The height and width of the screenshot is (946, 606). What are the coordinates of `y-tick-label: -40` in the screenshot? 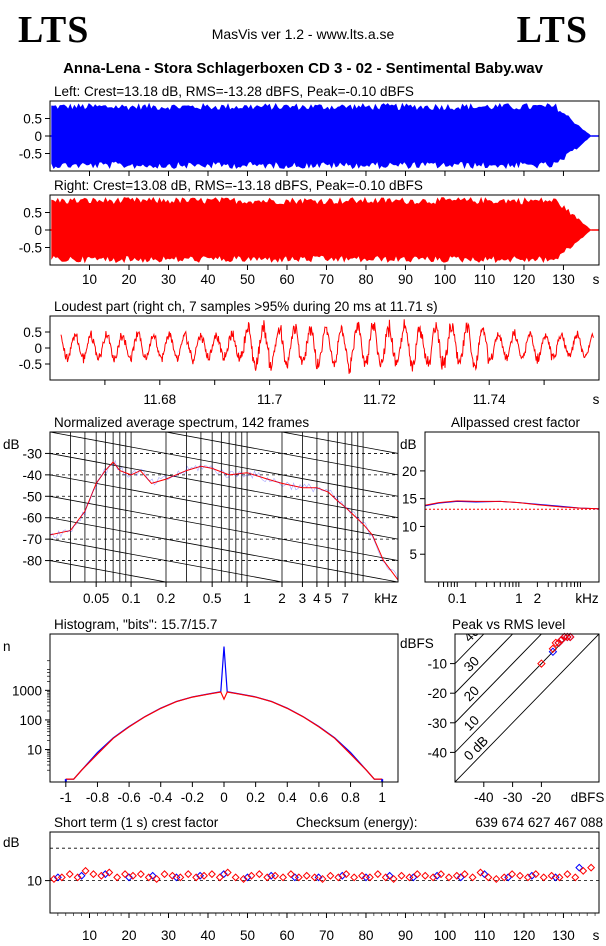 It's located at (437, 752).